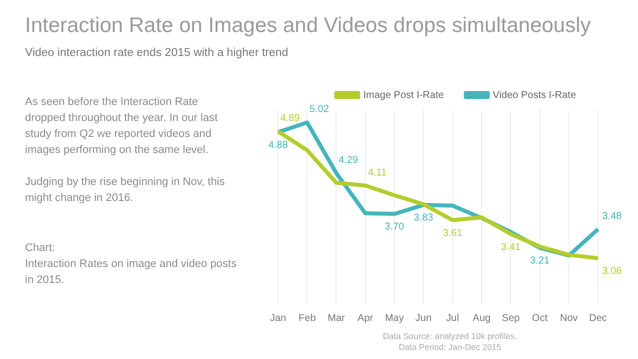 This screenshot has width=638, height=359. What do you see at coordinates (394, 318) in the screenshot?
I see `x-tick-label: May` at bounding box center [394, 318].